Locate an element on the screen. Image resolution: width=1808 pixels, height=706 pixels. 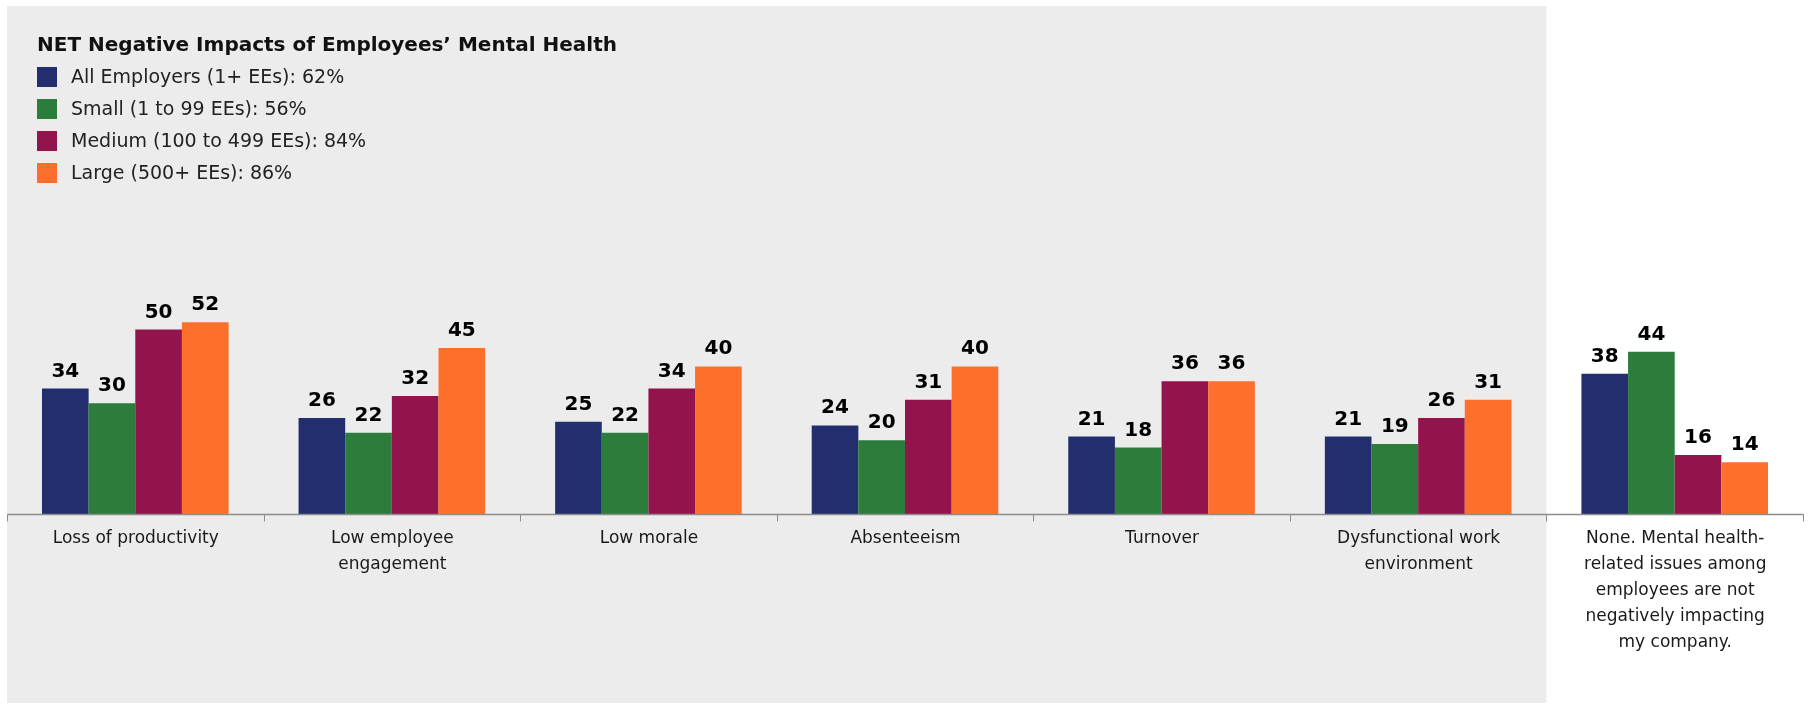
legend-label: All Employers (1+ EEs): 62% is located at coordinates (208, 76).